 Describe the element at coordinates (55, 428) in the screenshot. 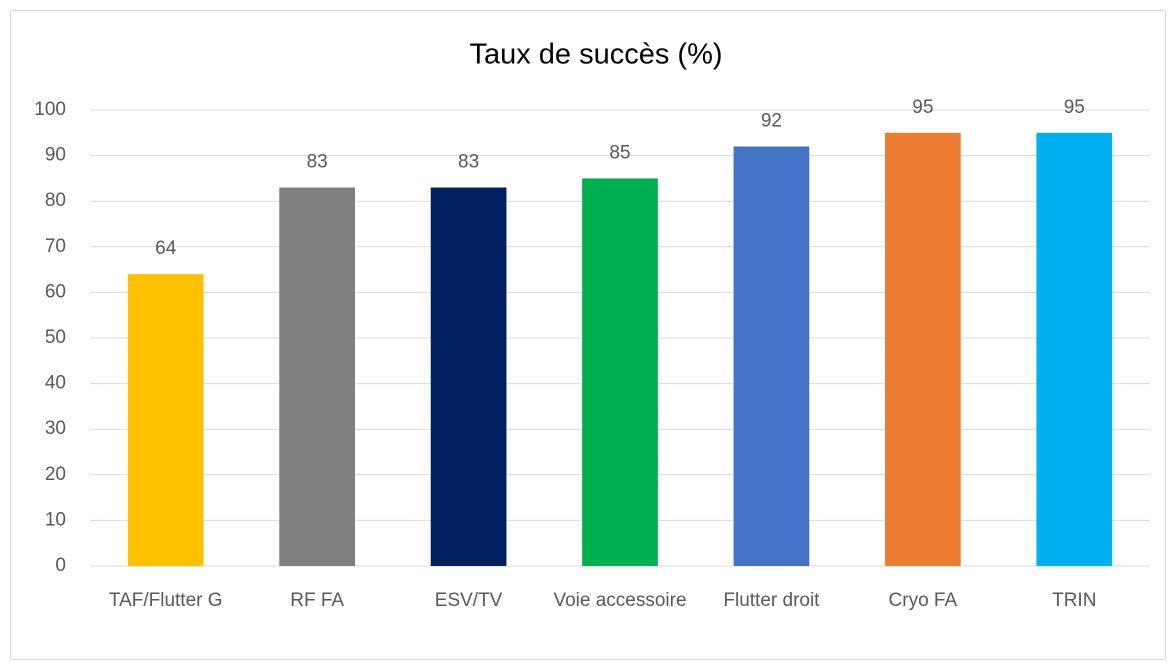

I see `y-tick-label: 30` at that location.